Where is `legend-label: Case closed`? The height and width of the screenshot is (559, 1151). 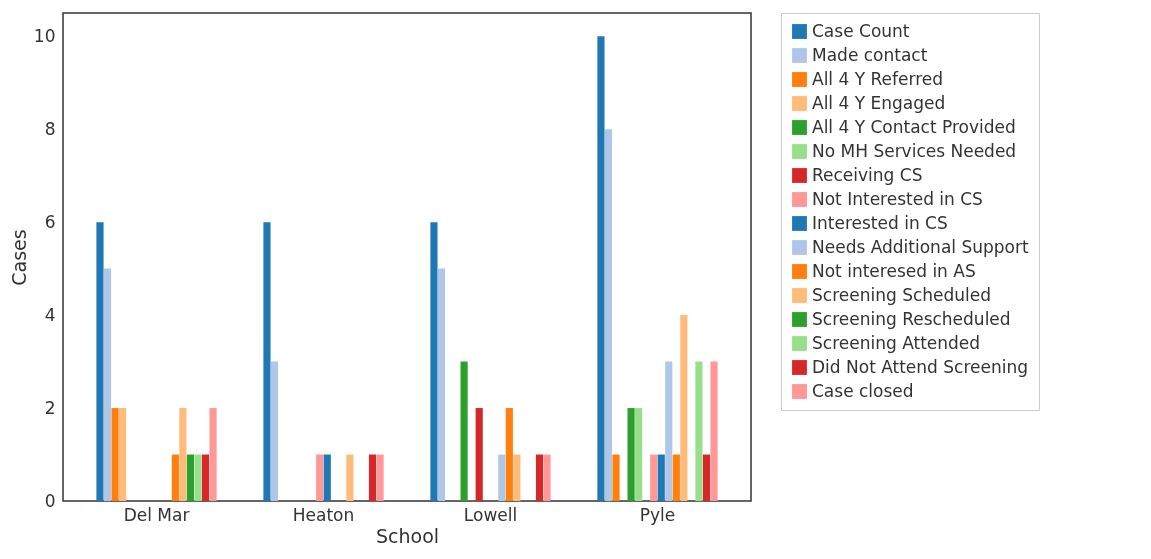
legend-label: Case closed is located at coordinates (863, 390).